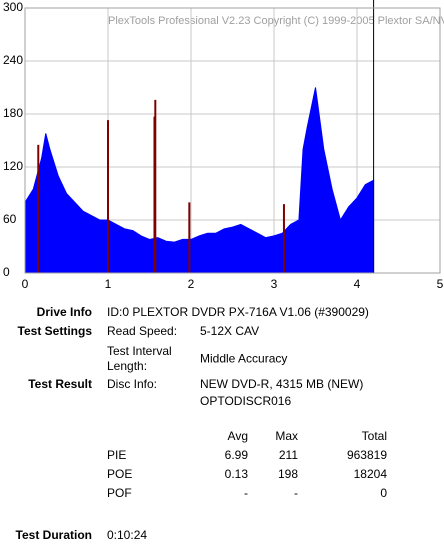 Image resolution: width=444 pixels, height=545 pixels. What do you see at coordinates (108, 284) in the screenshot?
I see `x-tick-label: 1` at bounding box center [108, 284].